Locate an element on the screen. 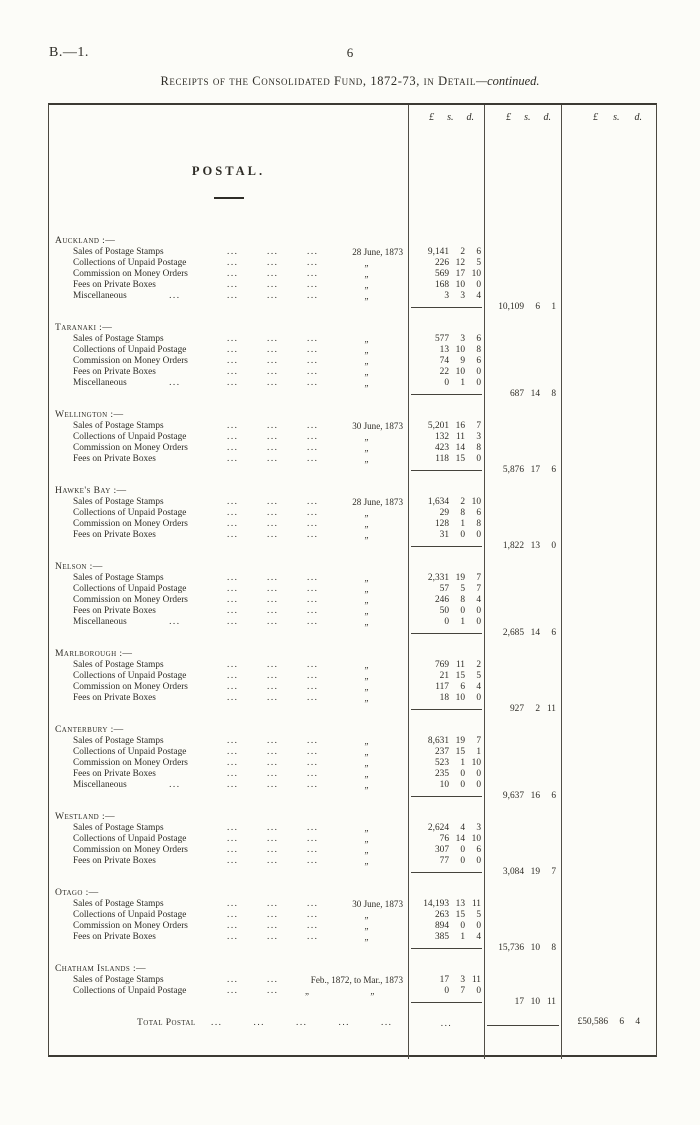 Image resolution: width=700 pixels, height=1125 pixels. item-label-cell: Fees on Private Boxes is located at coordinates (148, 937).